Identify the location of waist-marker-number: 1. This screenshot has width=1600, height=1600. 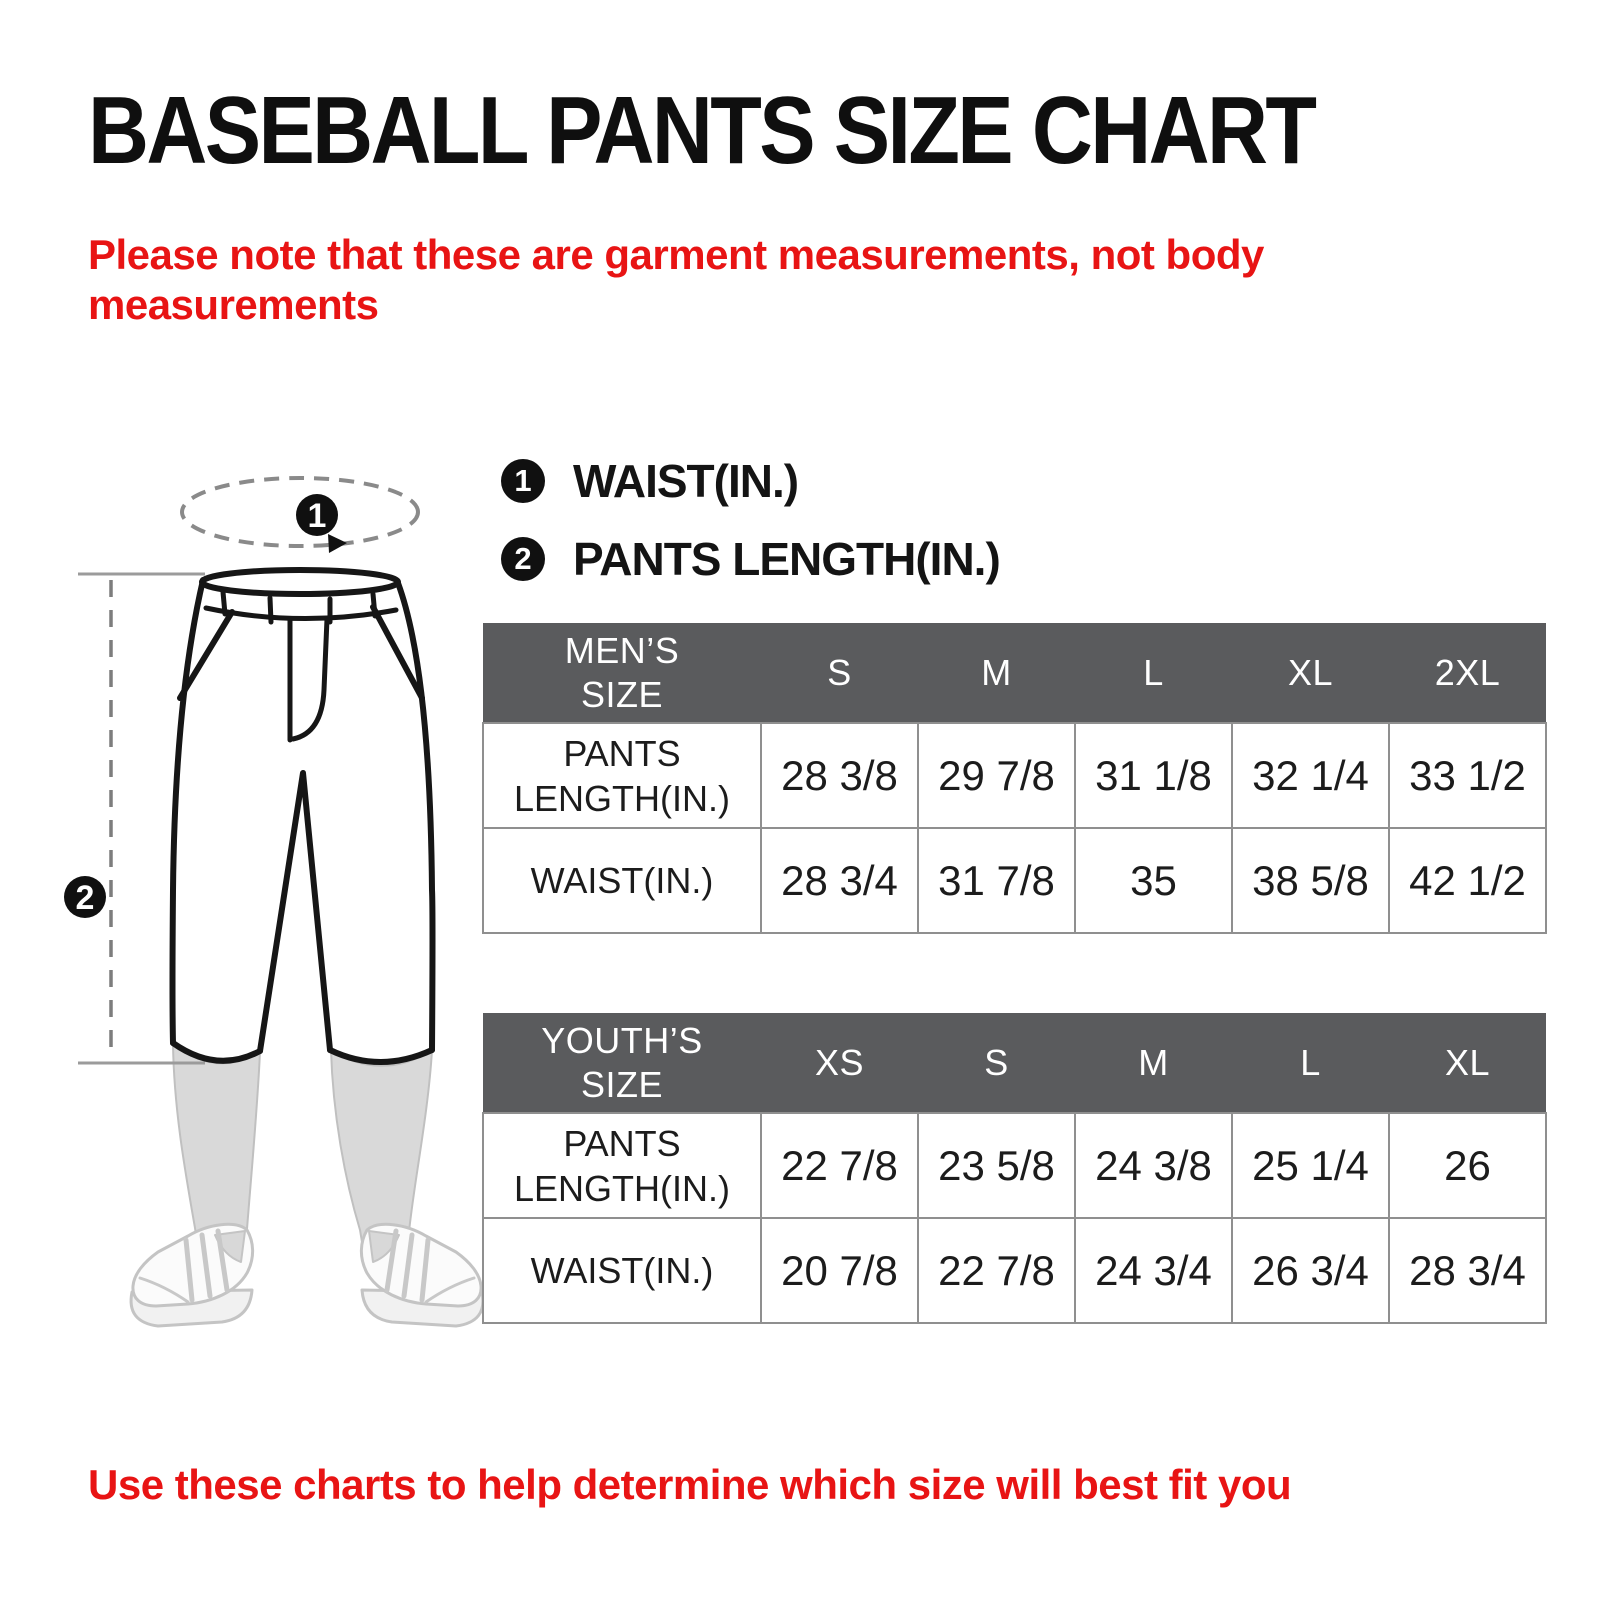
(317, 516).